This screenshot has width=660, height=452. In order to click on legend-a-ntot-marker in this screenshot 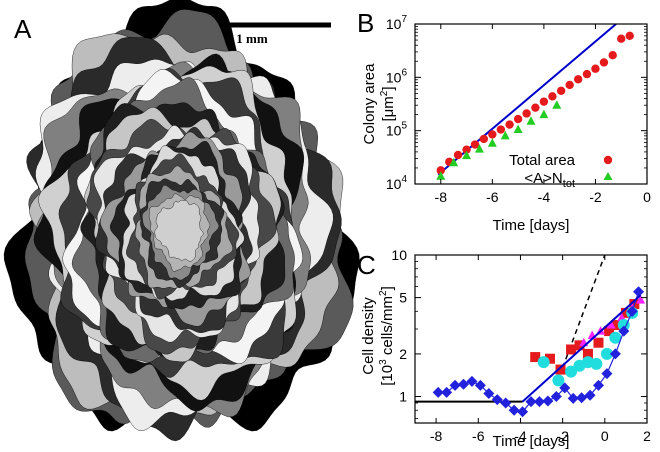, I will do `click(608, 176)`.